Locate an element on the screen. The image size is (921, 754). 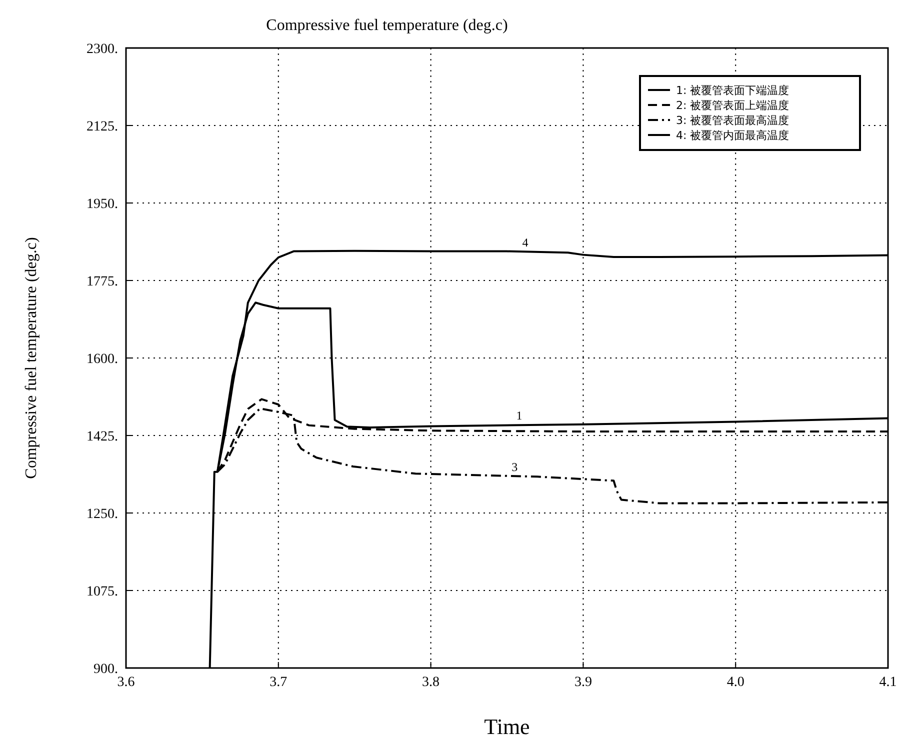
chart-title: Compressive fuel temperature (deg.c) is located at coordinates (387, 25).